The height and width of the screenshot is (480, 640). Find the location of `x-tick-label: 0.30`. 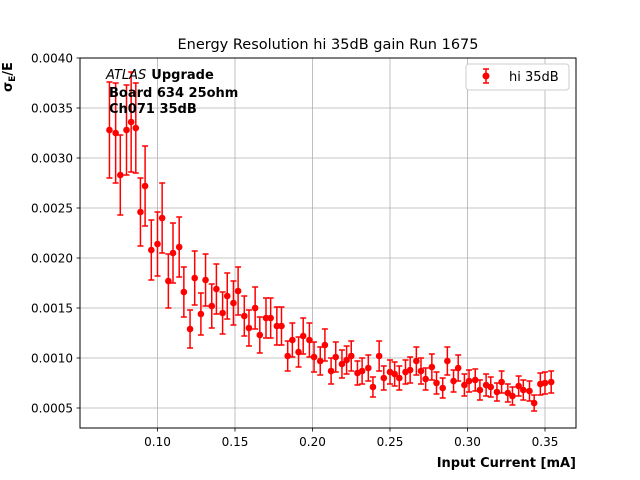

x-tick-label: 0.30 is located at coordinates (467, 442).